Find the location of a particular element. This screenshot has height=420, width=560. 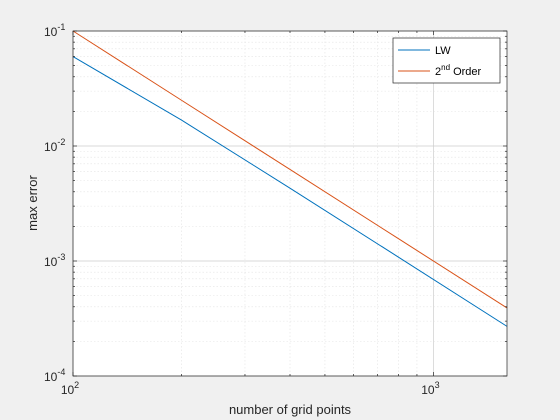

legend-box is located at coordinates (446, 60).